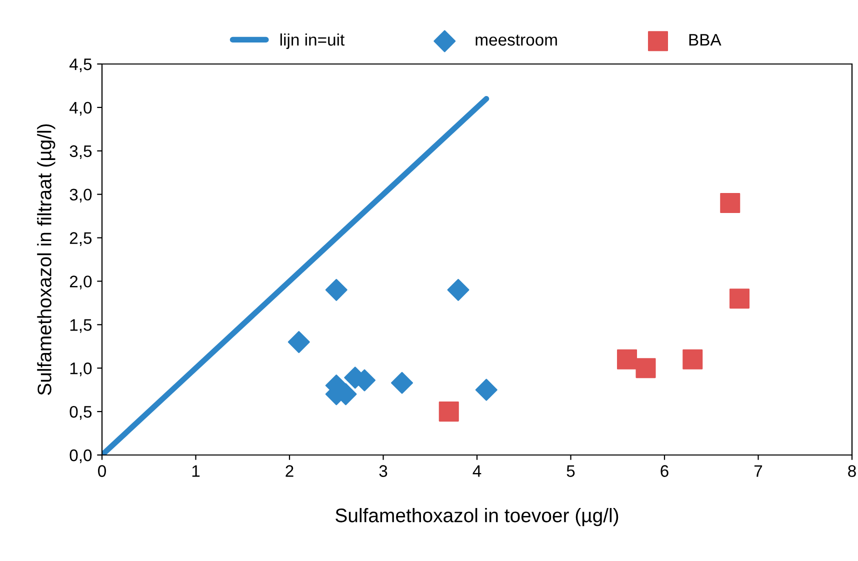 The width and height of the screenshot is (858, 561). Describe the element at coordinates (383, 471) in the screenshot. I see `x-tick-label: 3` at that location.